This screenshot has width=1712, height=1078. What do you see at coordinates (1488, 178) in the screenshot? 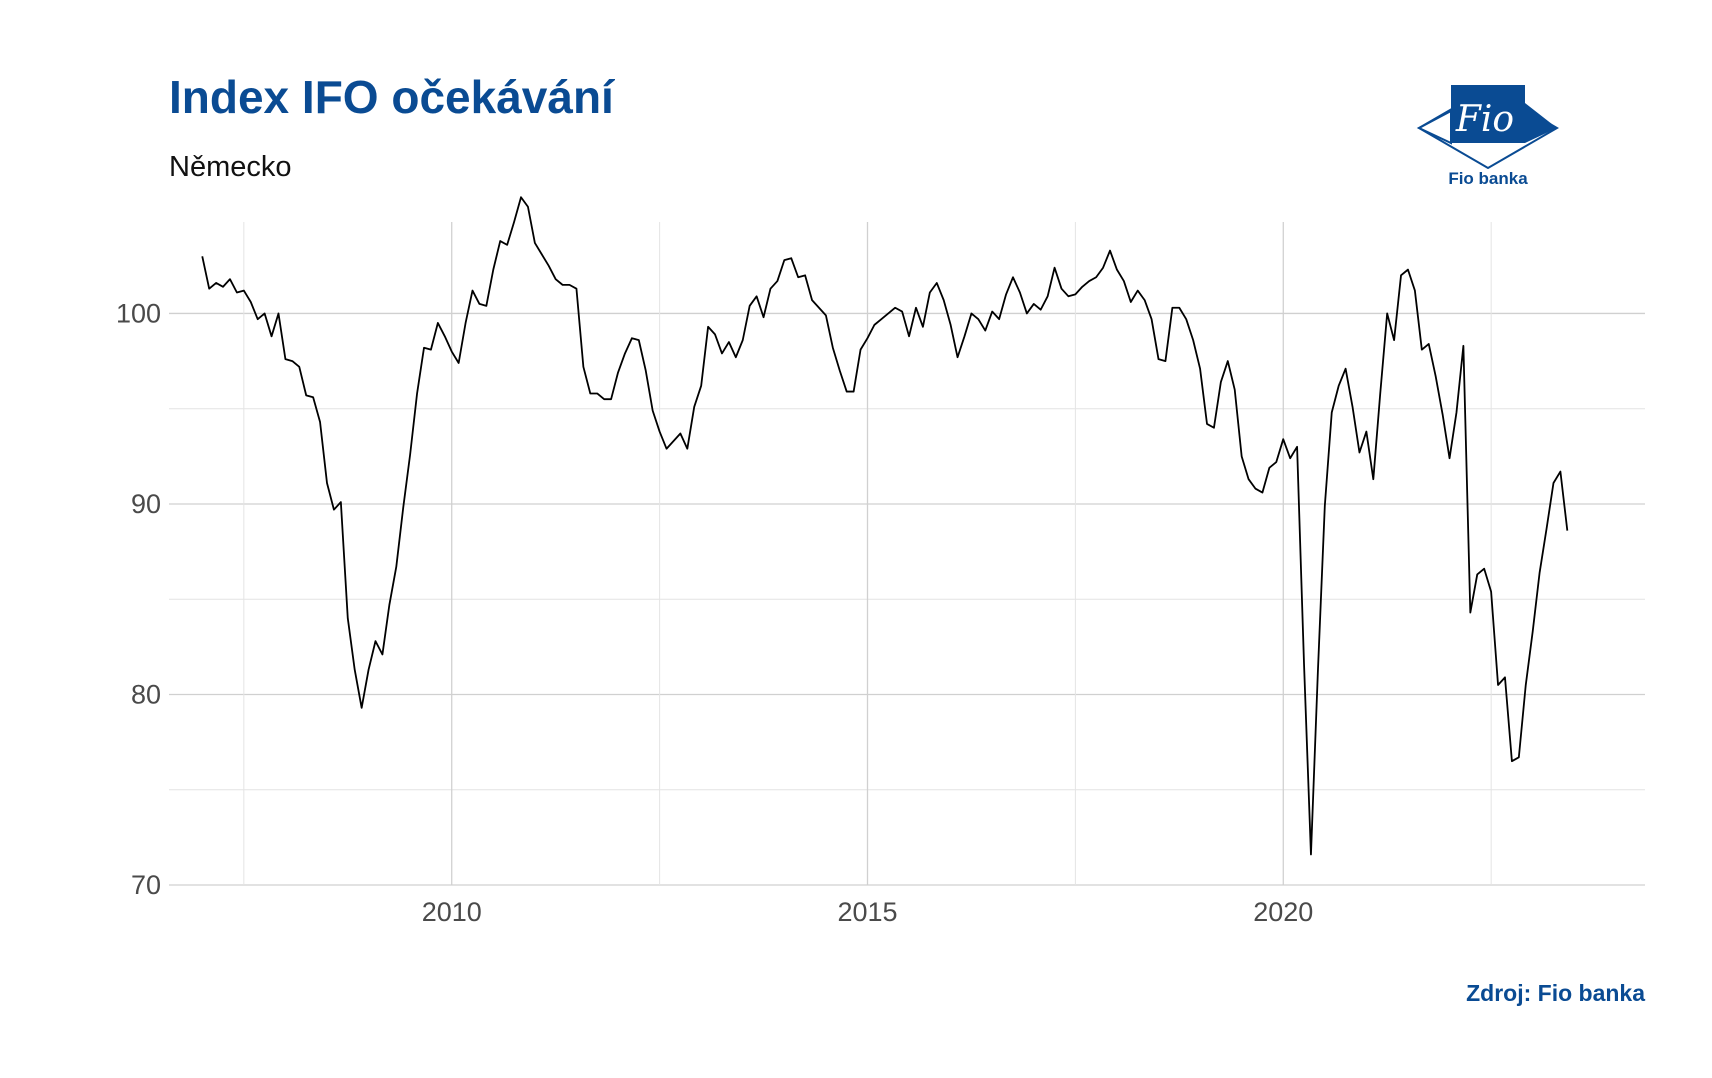
I see `logo-label: Fio banka` at bounding box center [1488, 178].